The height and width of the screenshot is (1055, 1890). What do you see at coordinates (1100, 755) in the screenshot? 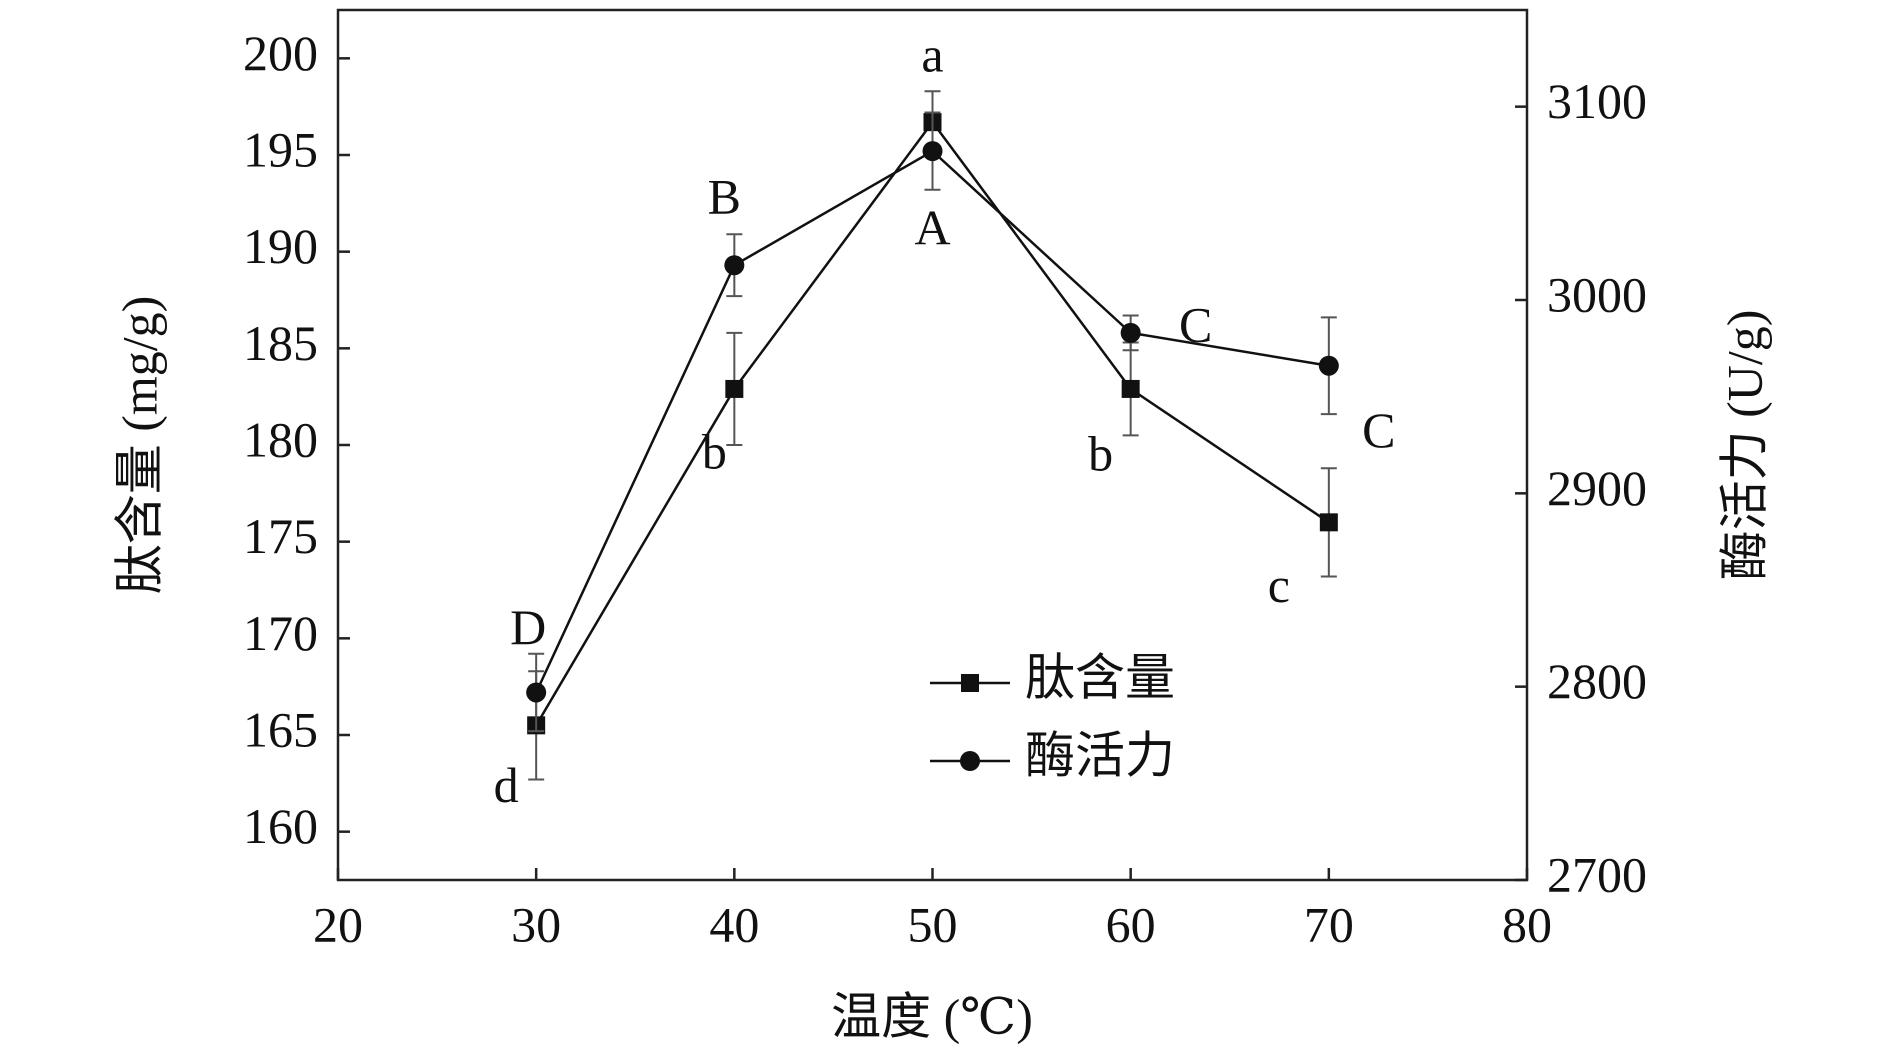
I see `legend-label: 酶活力` at bounding box center [1100, 755].